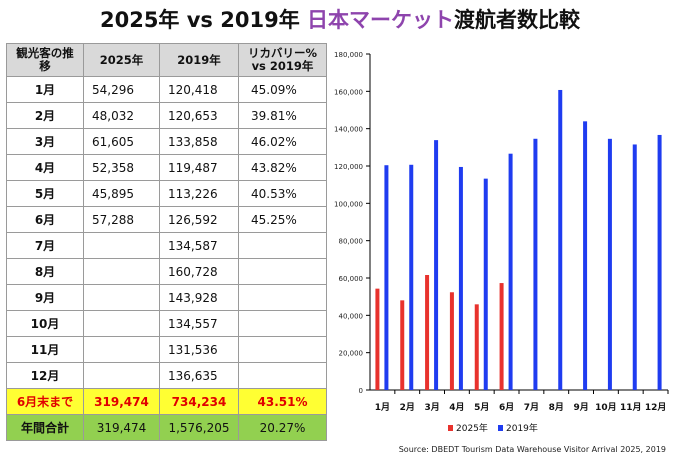 This screenshot has height=460, width=680. Describe the element at coordinates (481, 407) in the screenshot. I see `x-tick-label: 5月` at that location.